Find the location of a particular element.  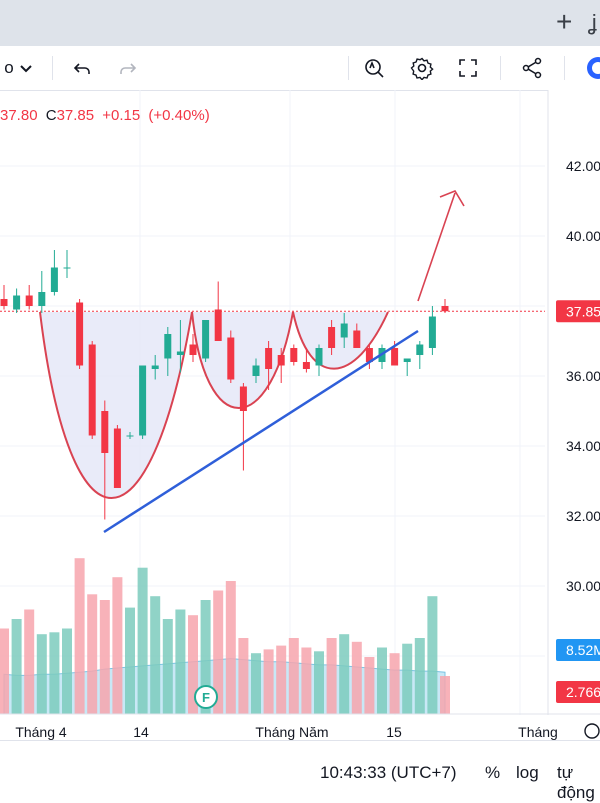

event-badge-label: F is located at coordinates (206, 697).